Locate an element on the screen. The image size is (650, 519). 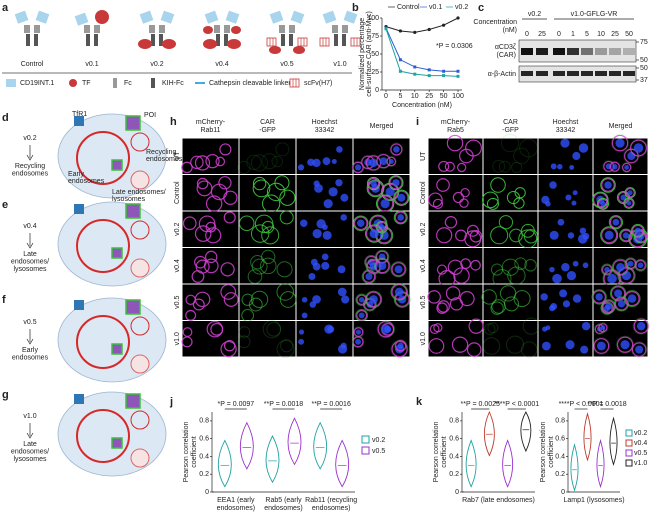
early-endosome is located at coordinates (103, 246).